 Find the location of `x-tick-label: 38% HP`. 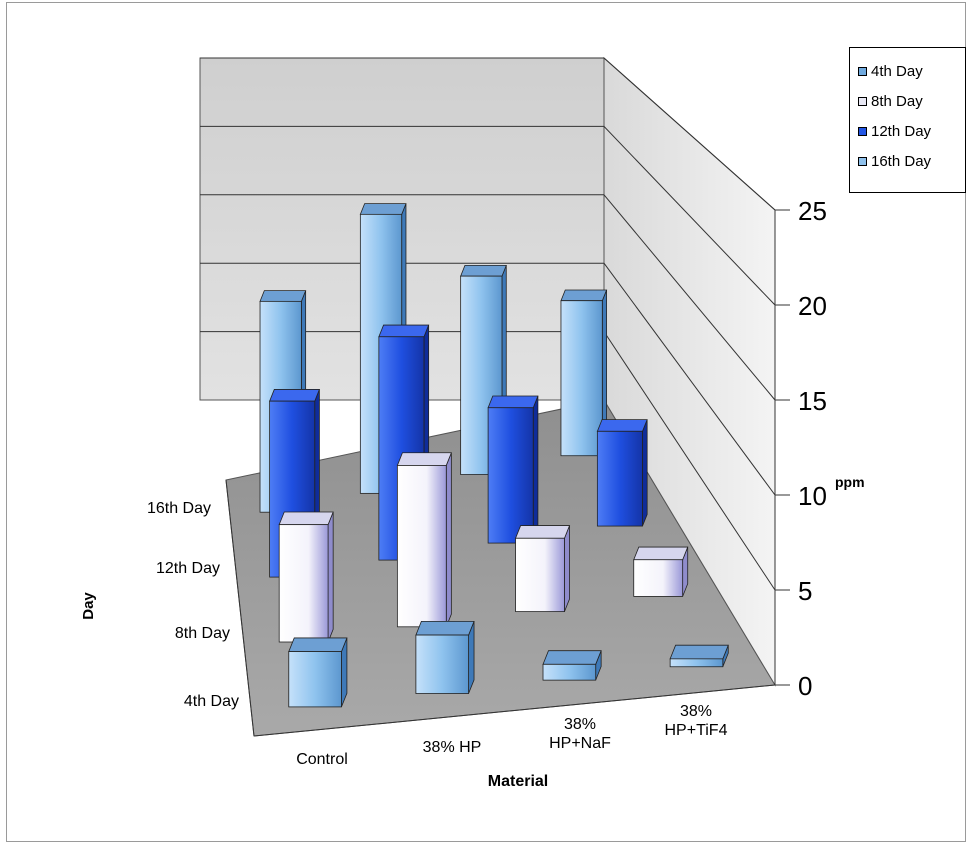

x-tick-label: 38% HP is located at coordinates (452, 747).